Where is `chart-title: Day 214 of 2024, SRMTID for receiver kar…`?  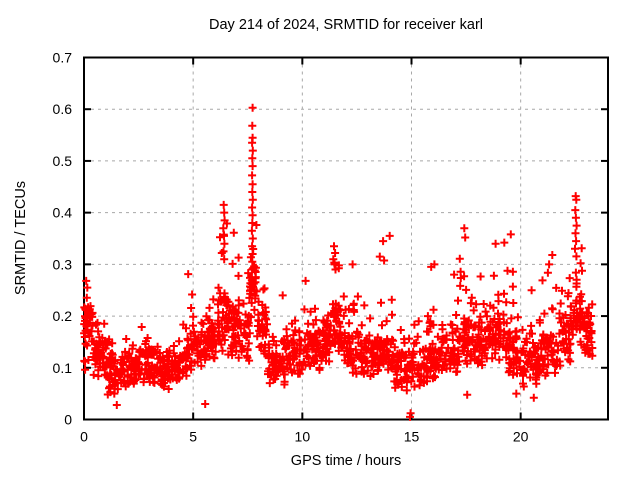 chart-title: Day 214 of 2024, SRMTID for receiver kar… is located at coordinates (346, 25).